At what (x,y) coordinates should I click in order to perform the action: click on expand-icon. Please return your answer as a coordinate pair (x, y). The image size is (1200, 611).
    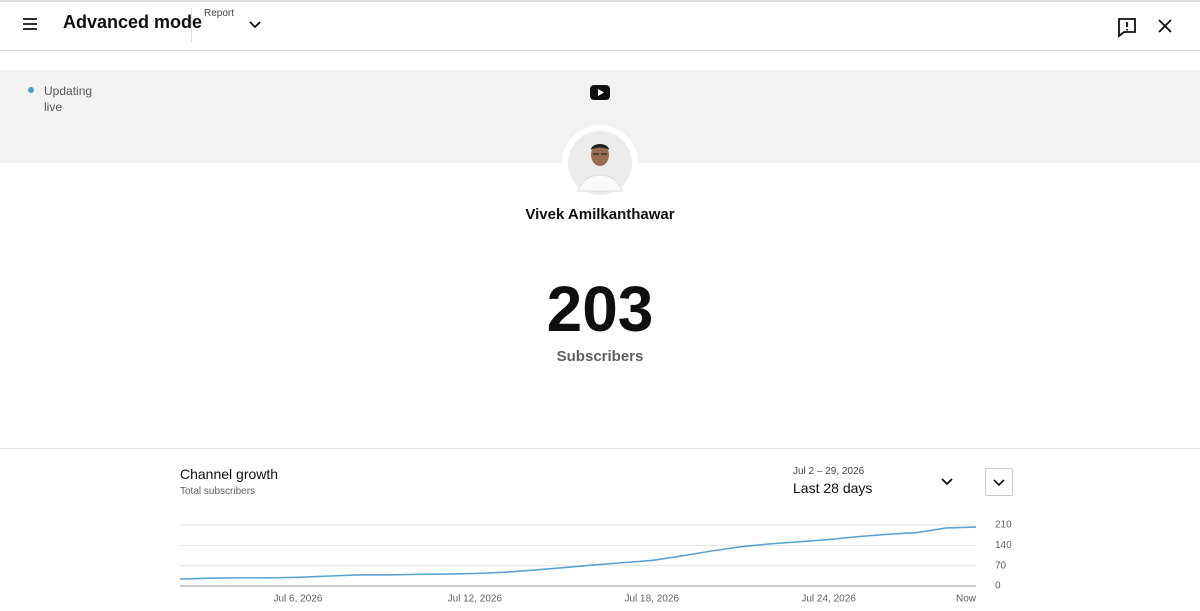
    Looking at the image, I should click on (999, 483).